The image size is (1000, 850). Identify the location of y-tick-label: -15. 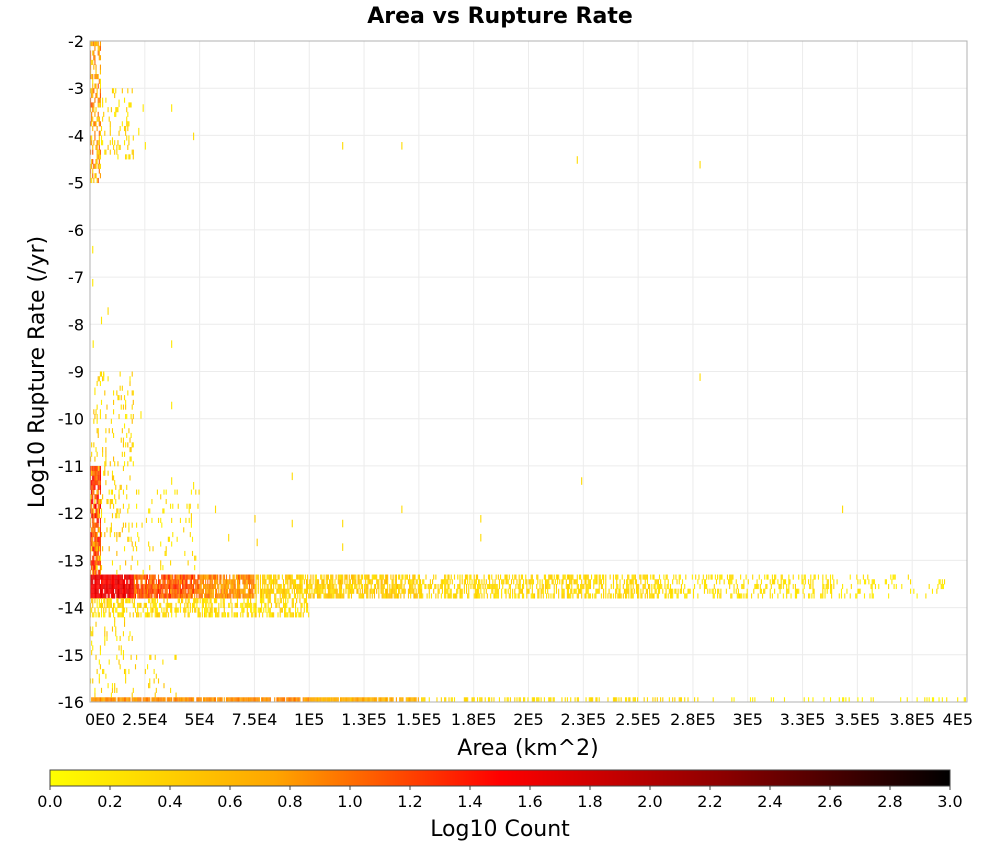
(71, 655).